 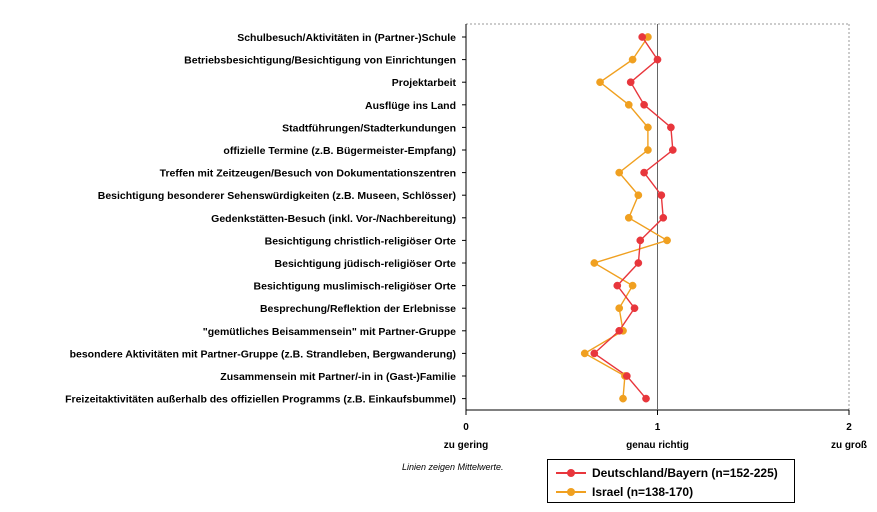 I want to click on legend-label-de: Deutschland/Bayern (n=152-225), so click(x=685, y=473).